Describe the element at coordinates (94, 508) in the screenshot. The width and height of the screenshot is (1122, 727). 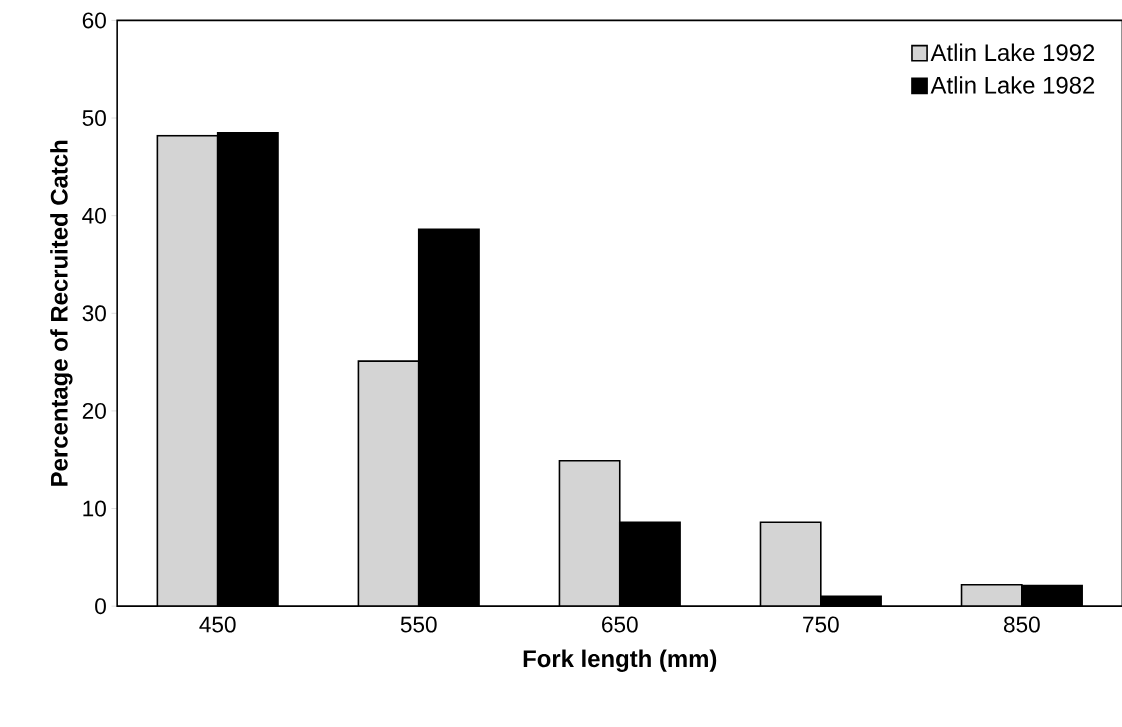
I see `y-tick-label: 10` at that location.